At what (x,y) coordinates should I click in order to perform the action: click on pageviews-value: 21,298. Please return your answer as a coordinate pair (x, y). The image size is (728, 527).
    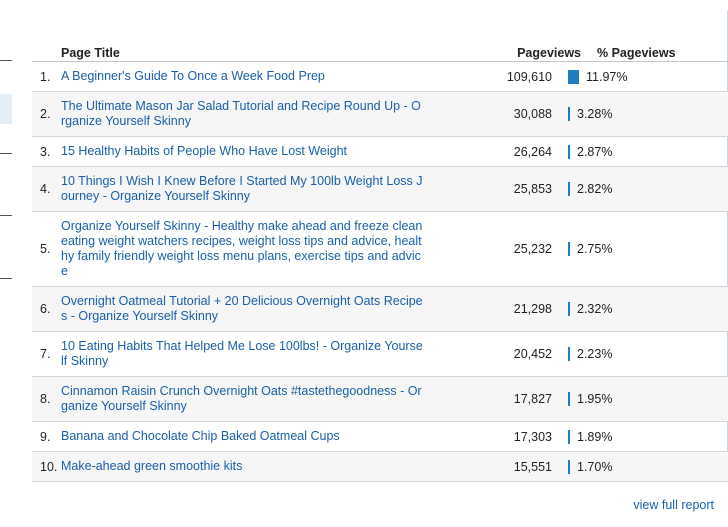
    Looking at the image, I should click on (532, 309).